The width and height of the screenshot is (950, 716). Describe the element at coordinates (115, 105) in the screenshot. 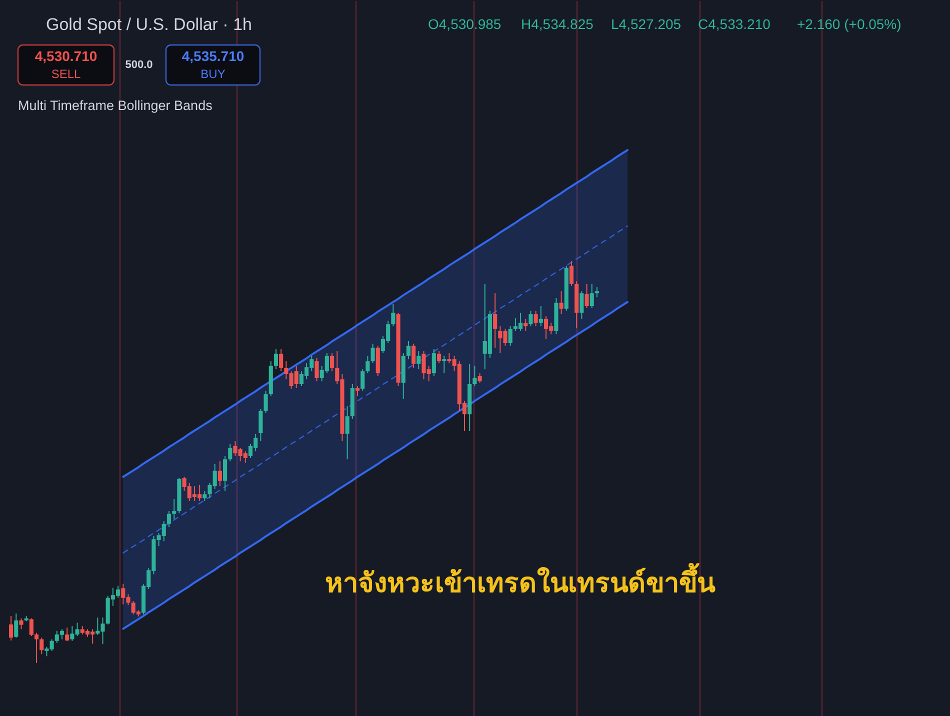

I see `text: Multi Timeframe Bollinger Bands` at that location.